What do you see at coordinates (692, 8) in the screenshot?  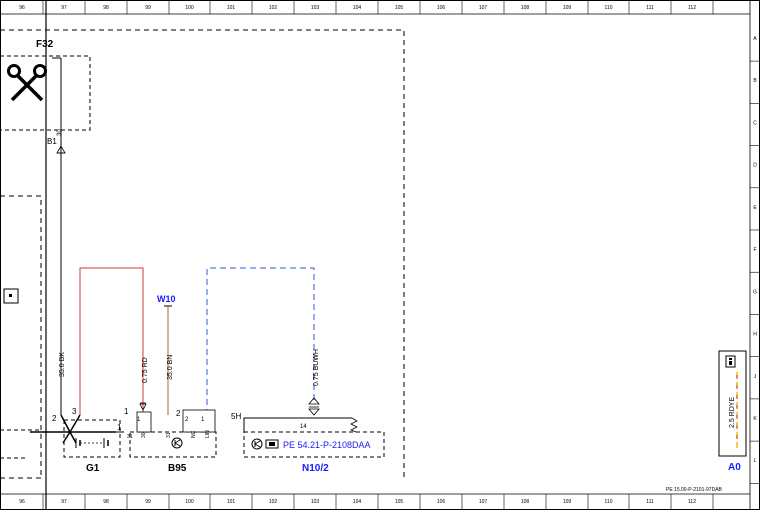 I see `top-column-label: 112` at bounding box center [692, 8].